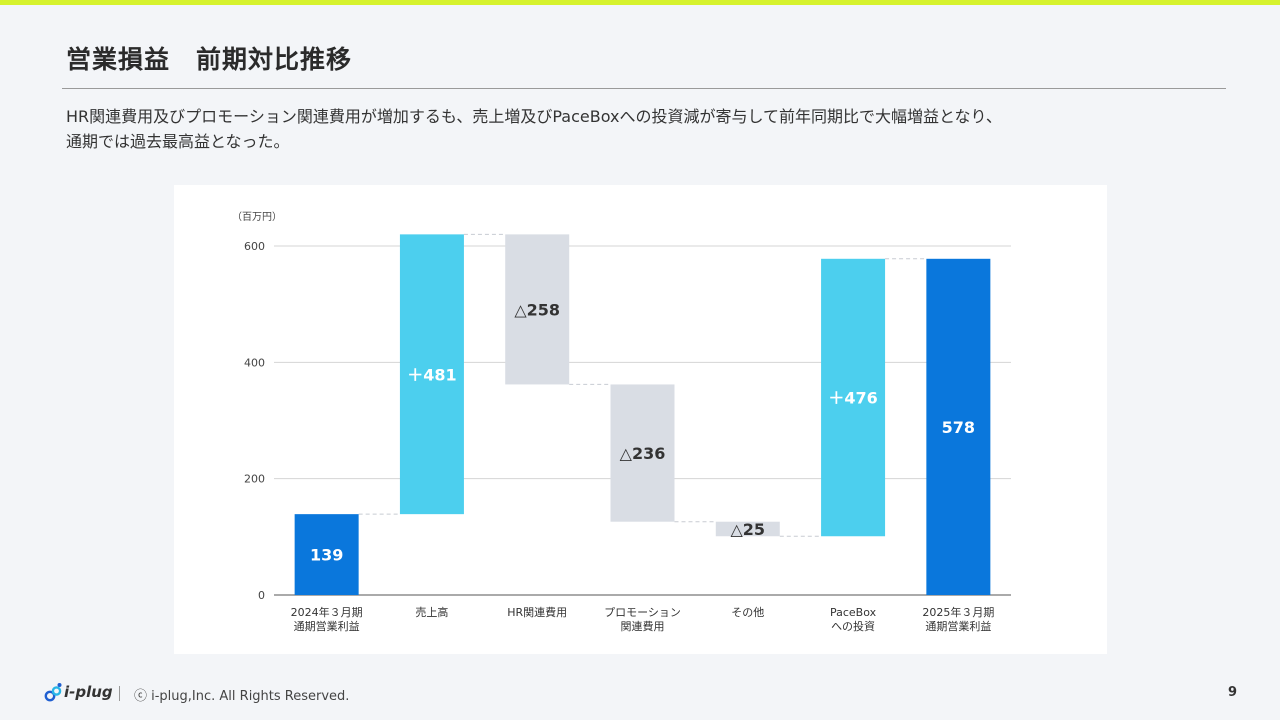  Describe the element at coordinates (119, 693) in the screenshot. I see `footer-divider` at that location.